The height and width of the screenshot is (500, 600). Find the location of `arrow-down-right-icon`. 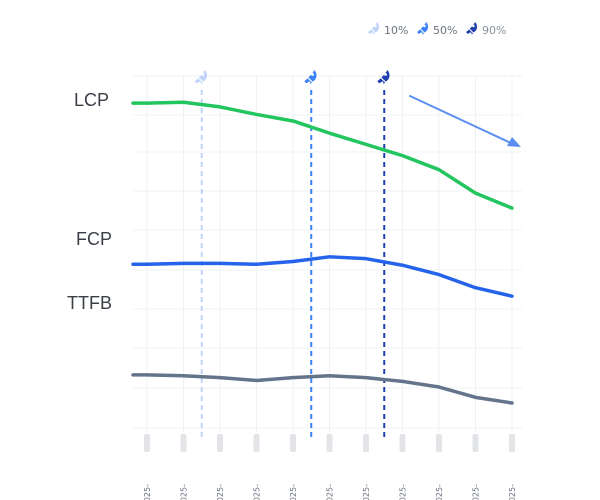

arrow-down-right-icon is located at coordinates (514, 142).